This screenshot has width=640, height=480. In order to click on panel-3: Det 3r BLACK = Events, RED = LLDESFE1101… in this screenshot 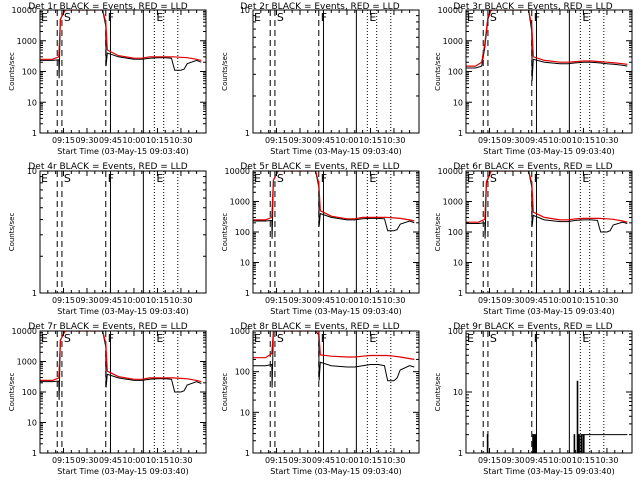, I will do `click(533, 79)`.